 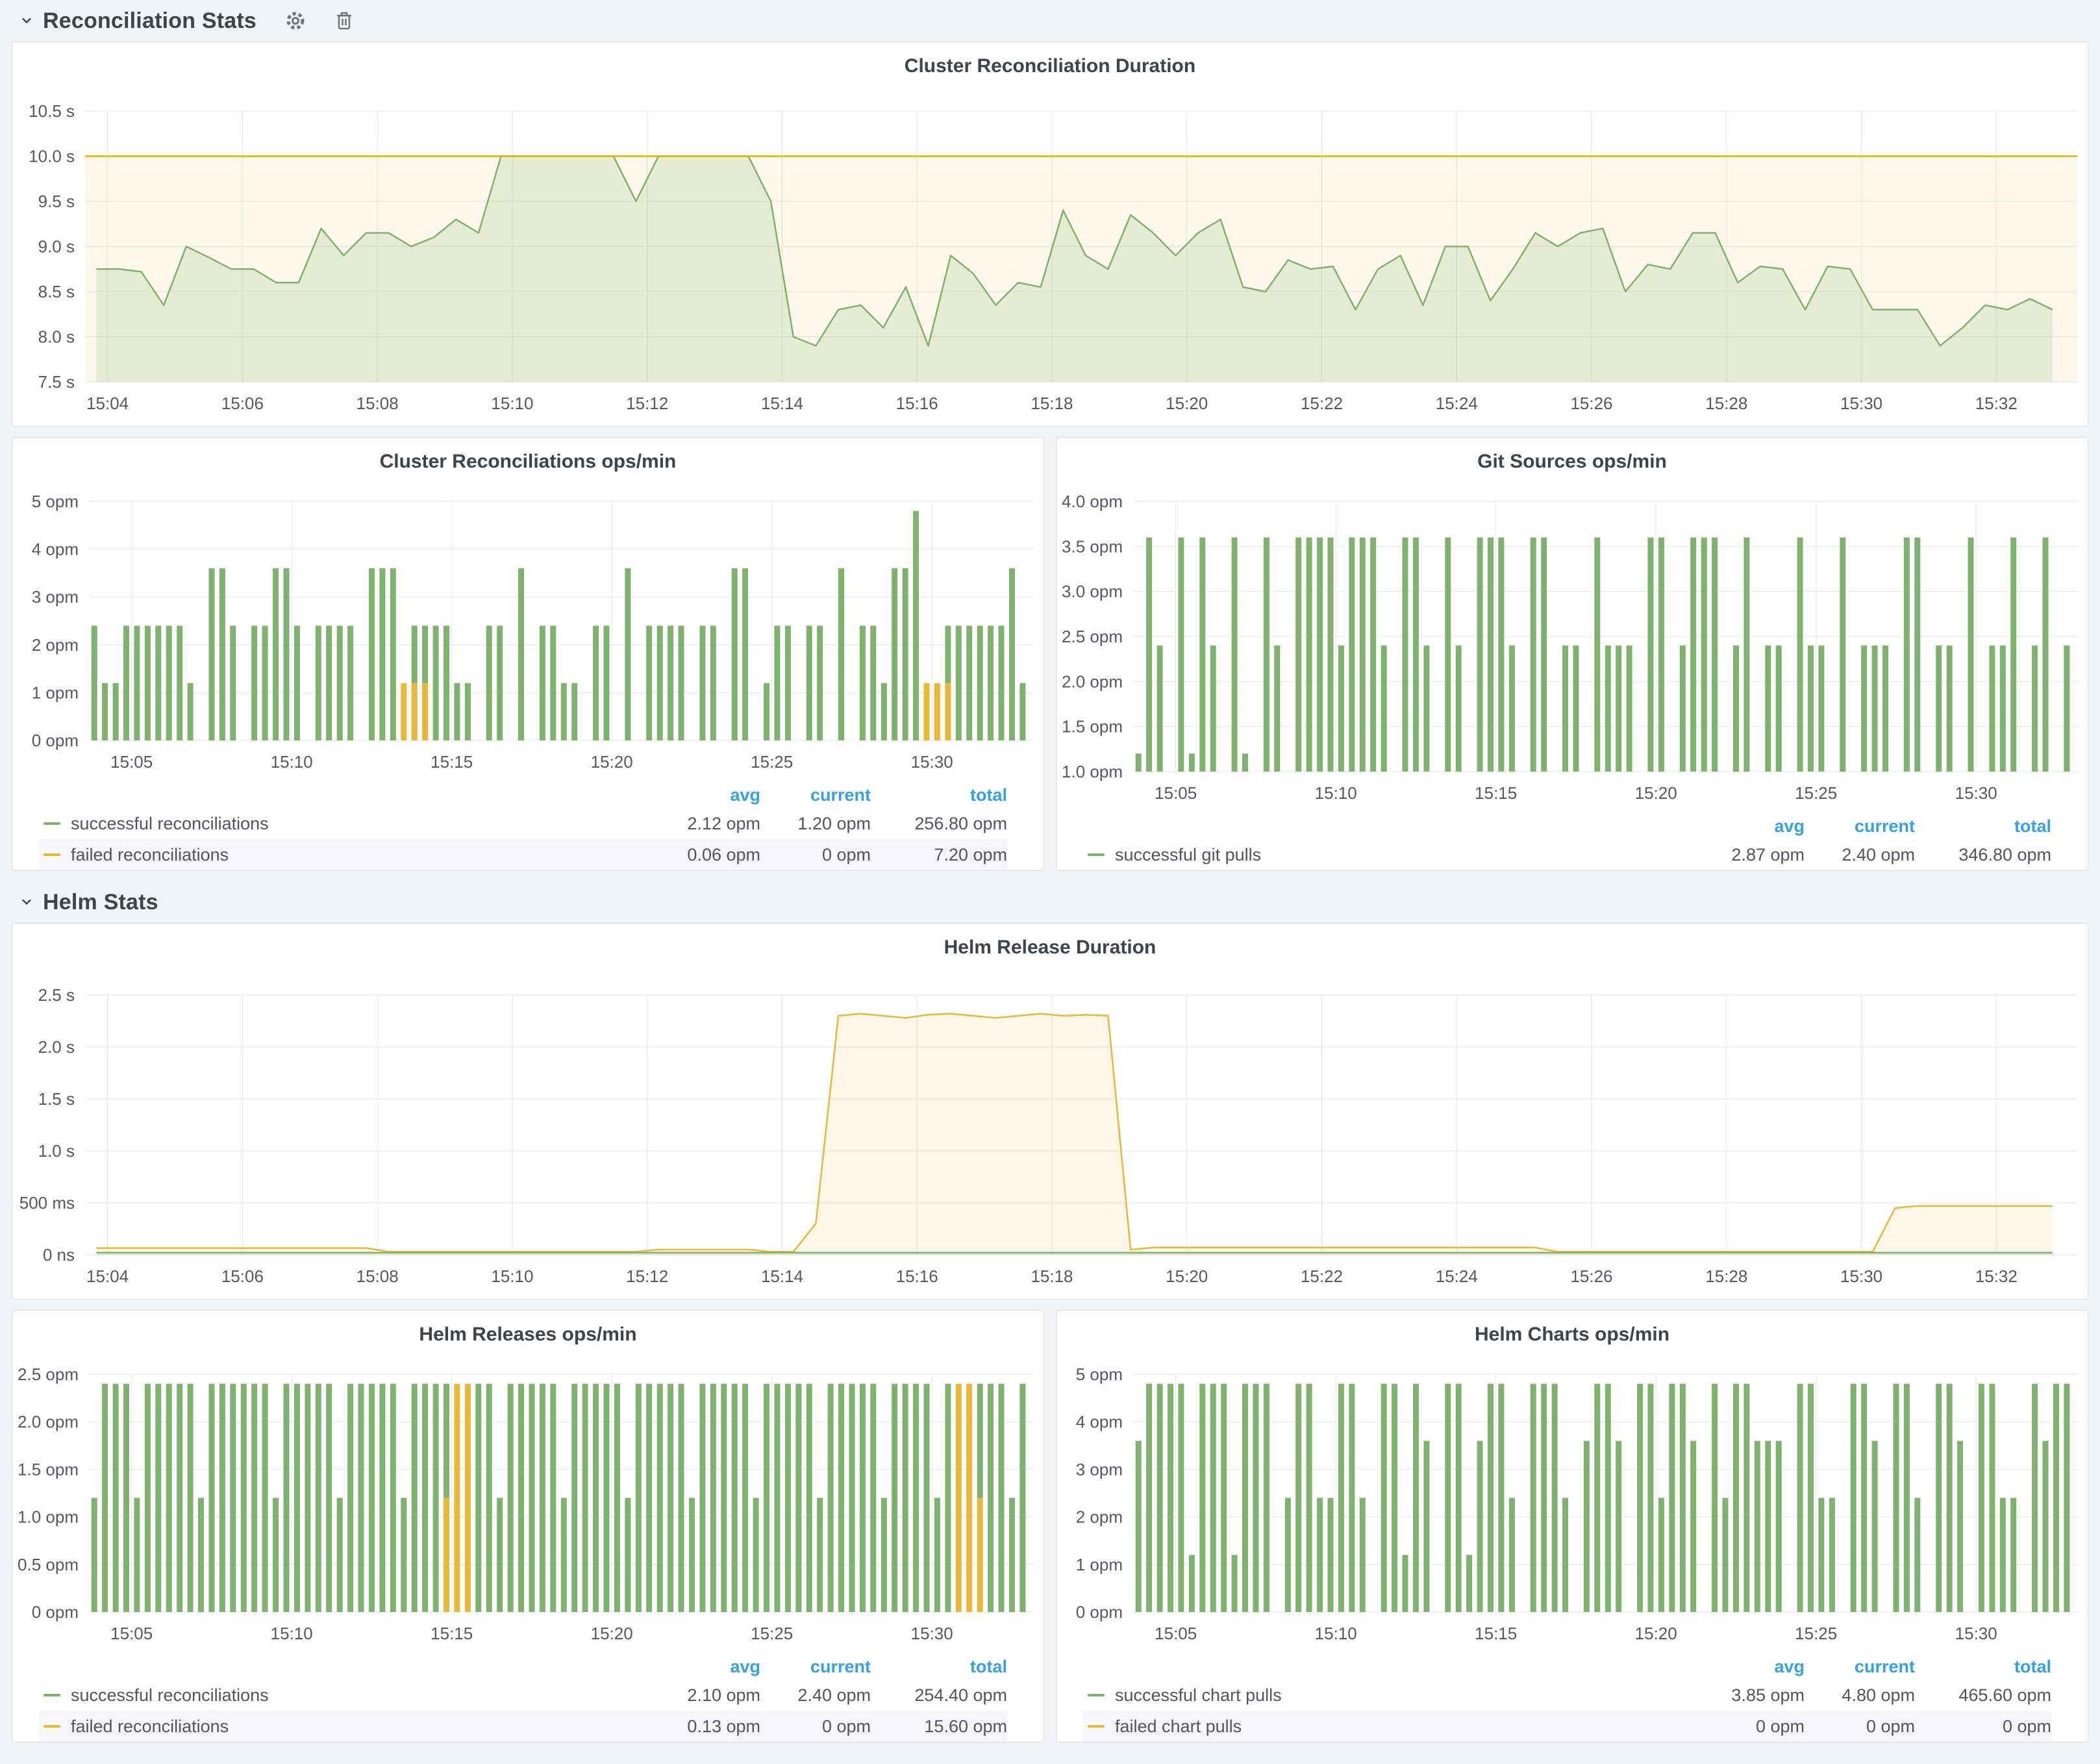 I want to click on svg-text: 10.0 s, so click(x=52, y=156).